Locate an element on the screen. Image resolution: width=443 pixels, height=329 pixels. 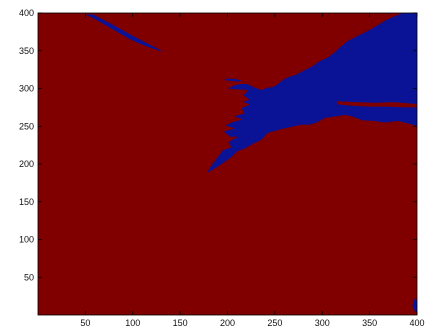
red-stripe is located at coordinates (376, 104).